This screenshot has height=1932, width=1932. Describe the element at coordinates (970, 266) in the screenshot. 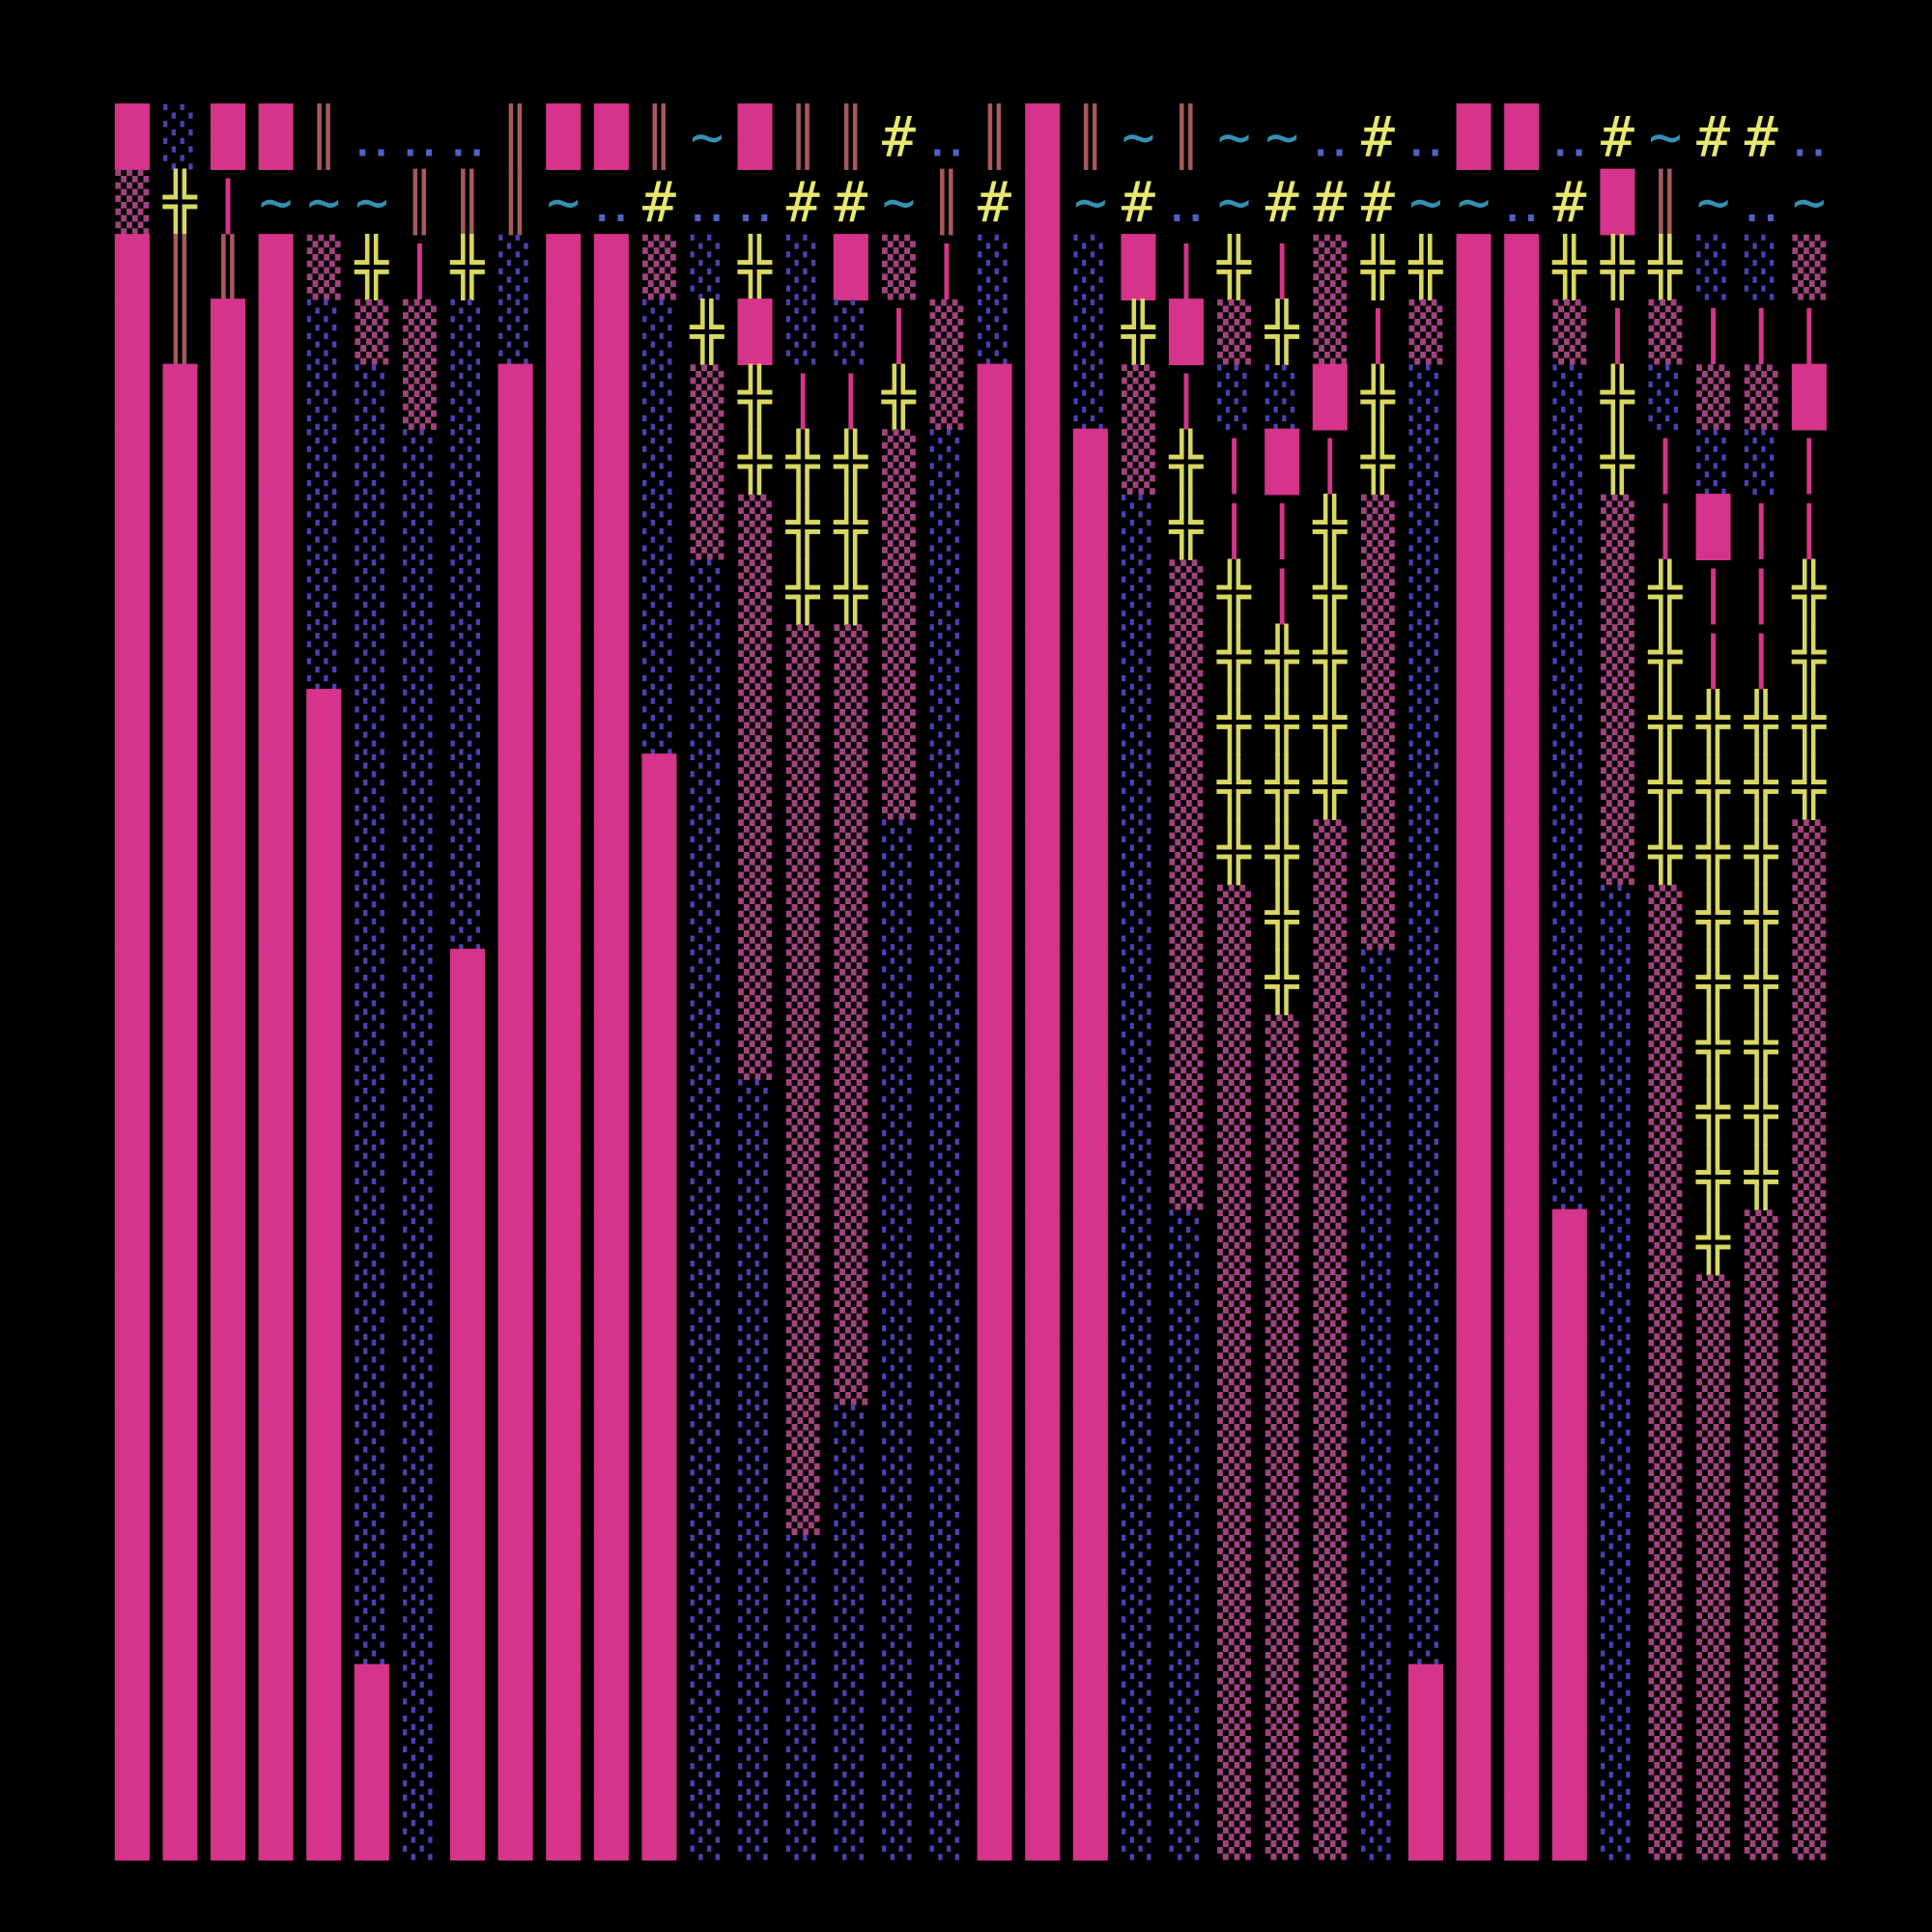

I see `map-row: █ ║ ║ █ ▒ ╬ | ╬ ░ █ █ ▒ ░ ╬ ░ █ ▒ | ░ █ ░ █ | ╬ | ▒ ╬ ╬ █ █ ╬ ╬ ╬ ░ ░ ▒` at that location.